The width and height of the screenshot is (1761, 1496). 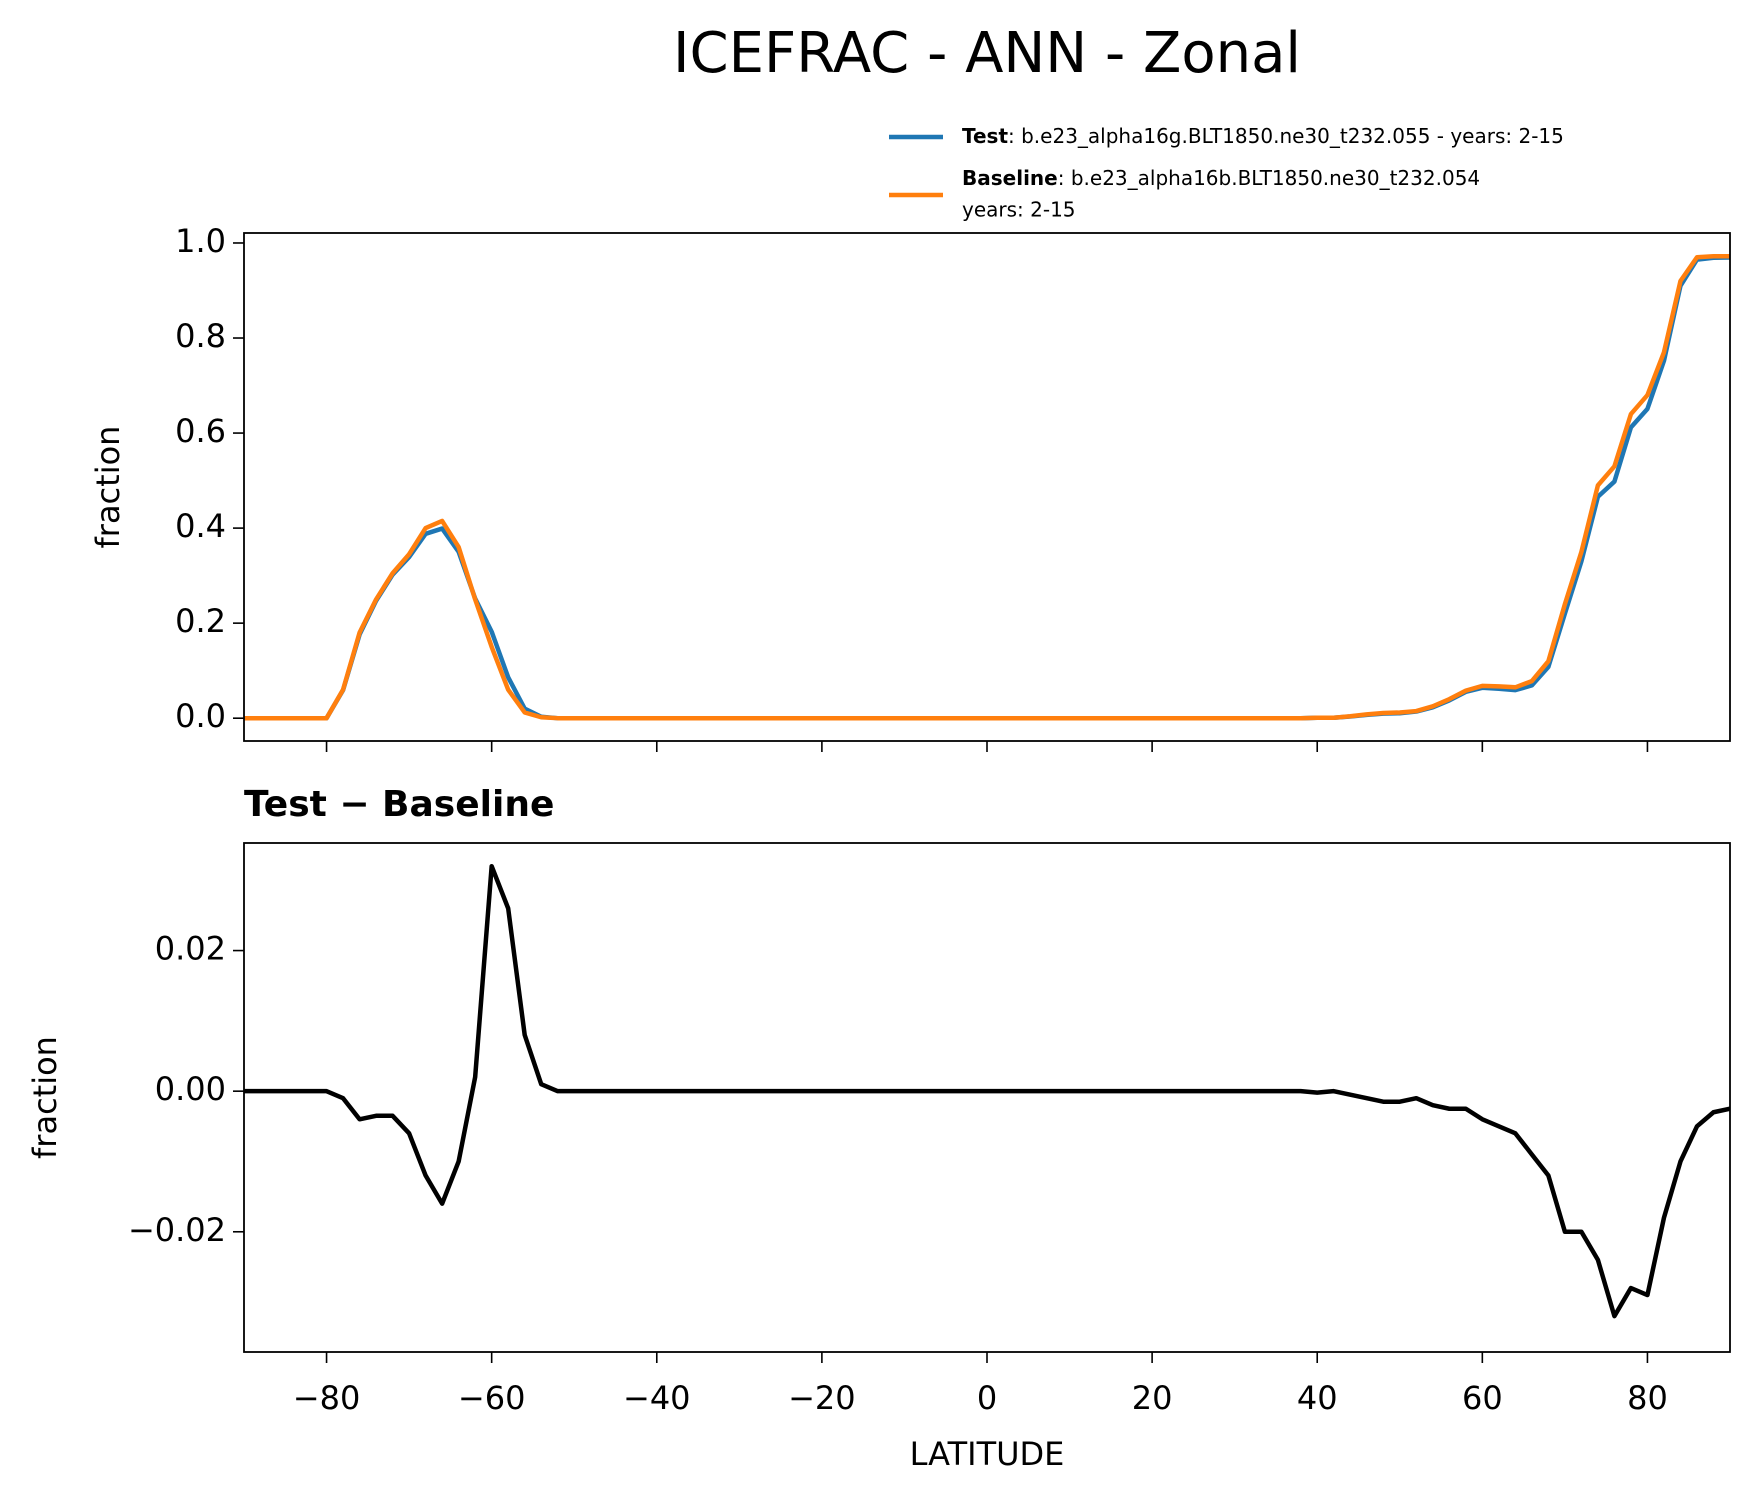 I want to click on chart-title: ICEFRAC - ANN - Zonal, so click(x=987, y=53).